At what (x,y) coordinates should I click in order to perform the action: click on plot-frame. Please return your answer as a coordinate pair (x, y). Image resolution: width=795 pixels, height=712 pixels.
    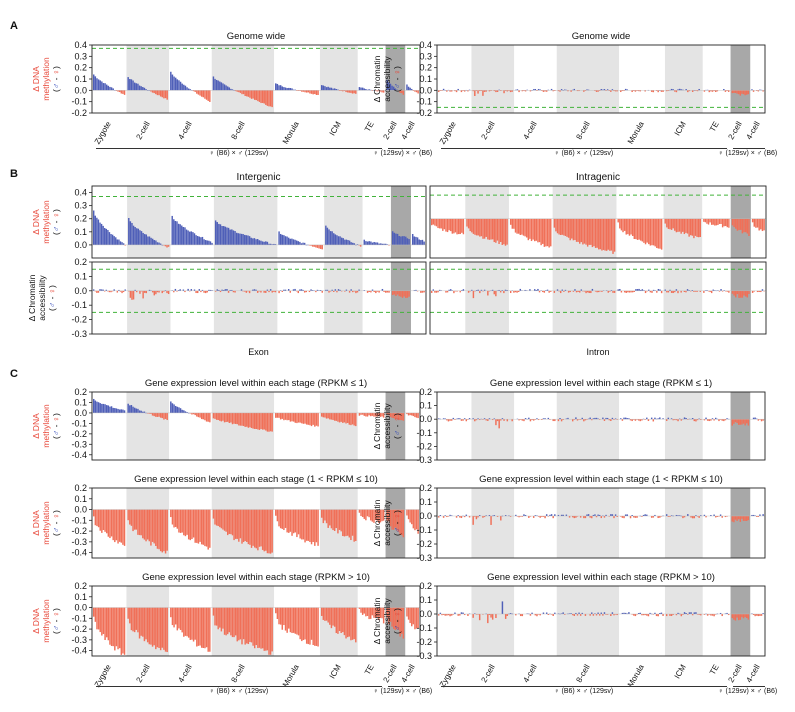
    Looking at the image, I should click on (256, 523).